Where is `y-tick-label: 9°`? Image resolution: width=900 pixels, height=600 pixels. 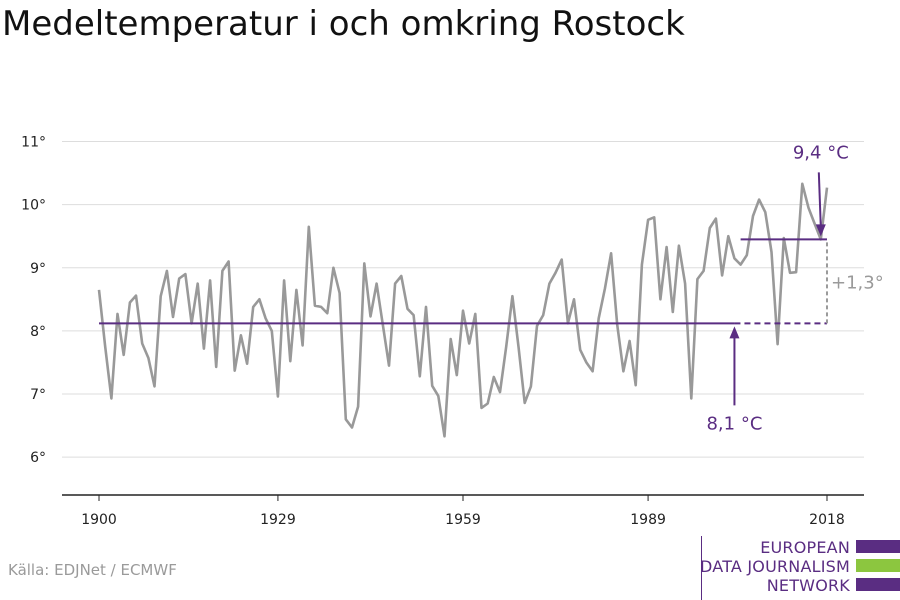 y-tick-label: 9° is located at coordinates (38, 269).